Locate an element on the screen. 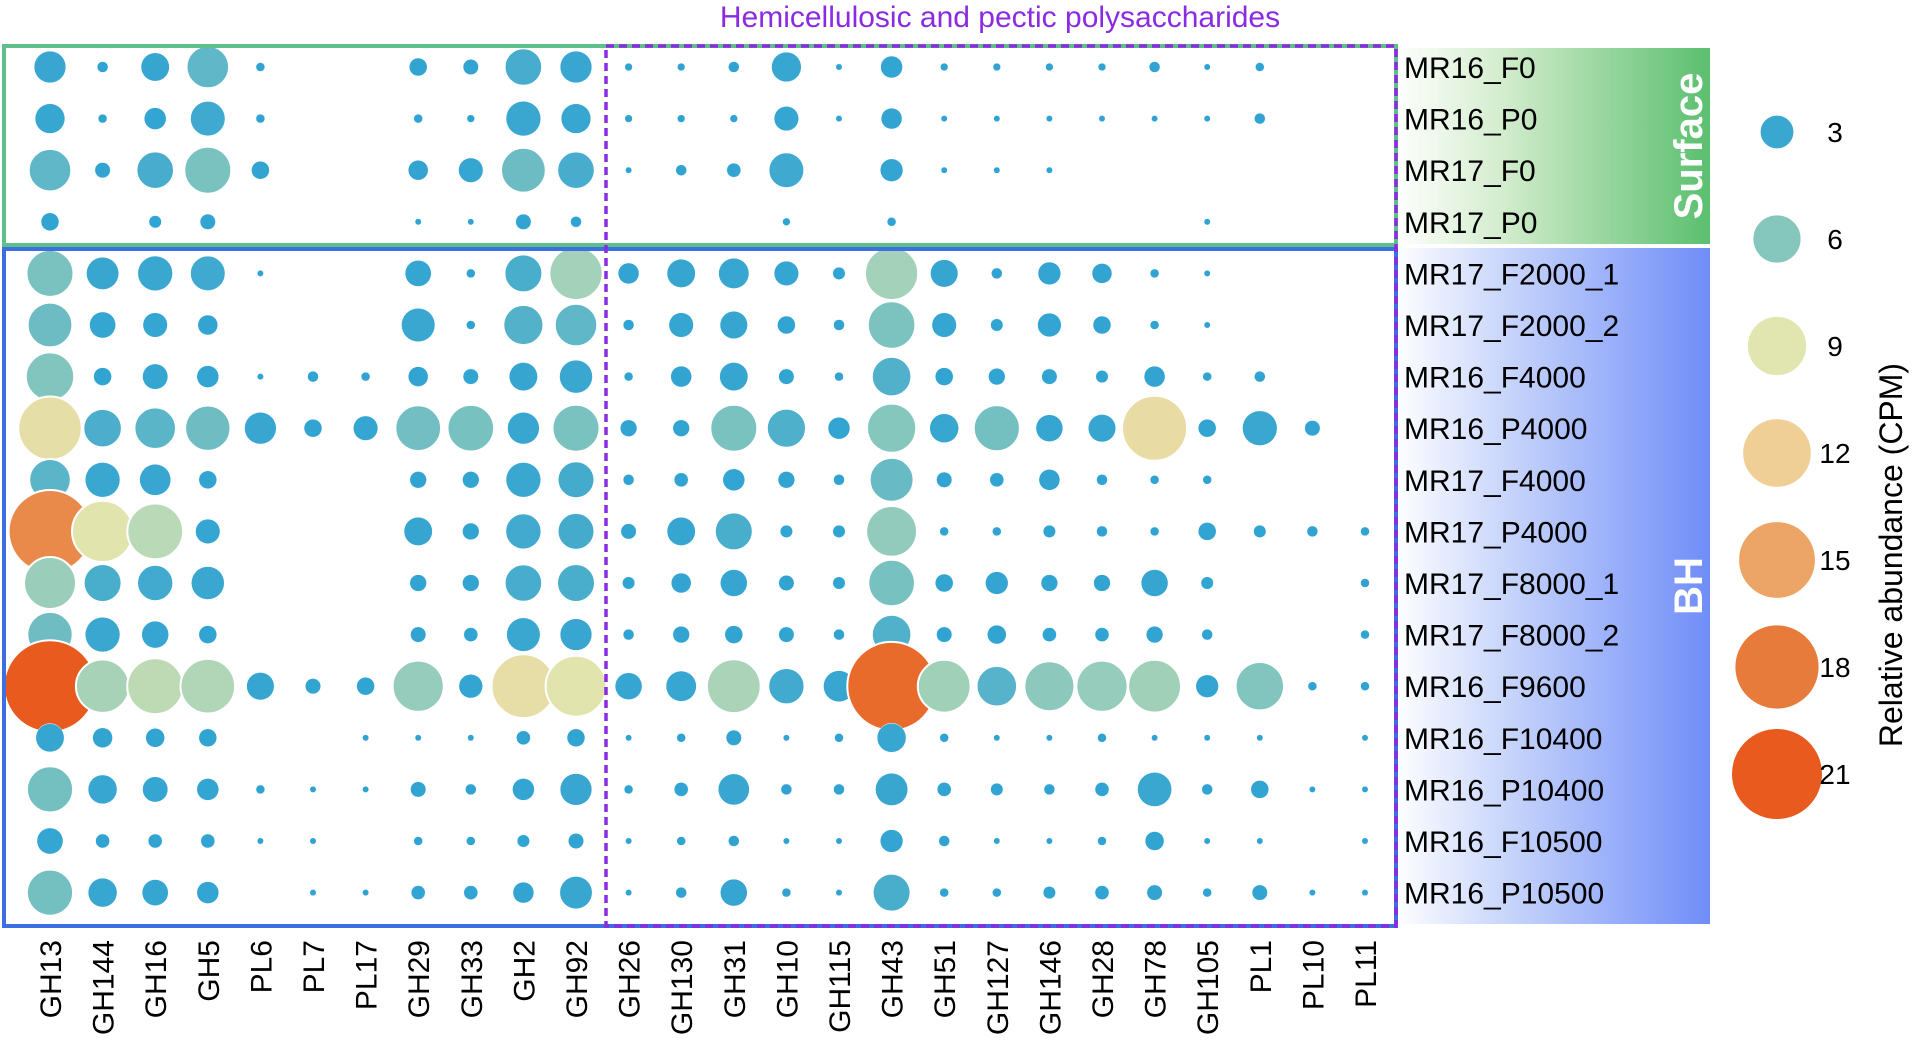  bubble-MR16_F10400-GH78 is located at coordinates (1155, 738).